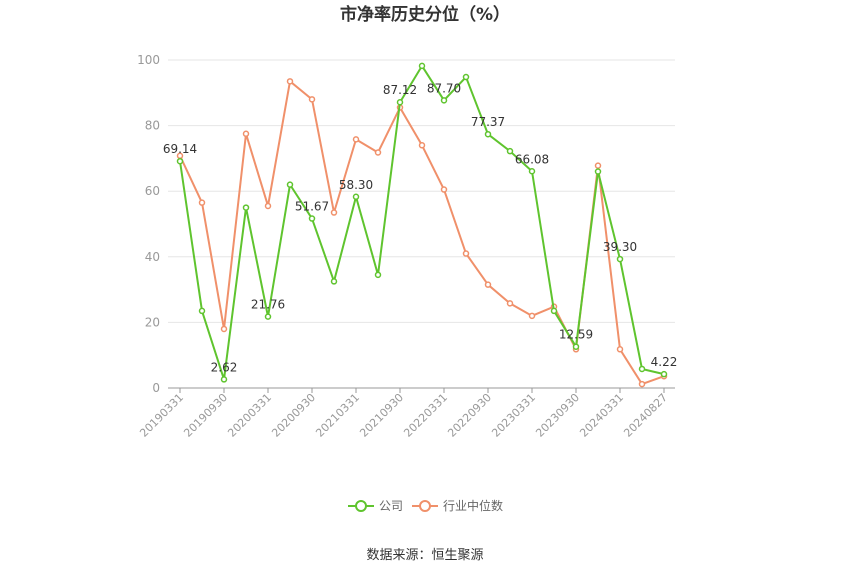 This screenshot has width=850, height=575. What do you see at coordinates (152, 126) in the screenshot?
I see `y-tick-label: 80` at bounding box center [152, 126].